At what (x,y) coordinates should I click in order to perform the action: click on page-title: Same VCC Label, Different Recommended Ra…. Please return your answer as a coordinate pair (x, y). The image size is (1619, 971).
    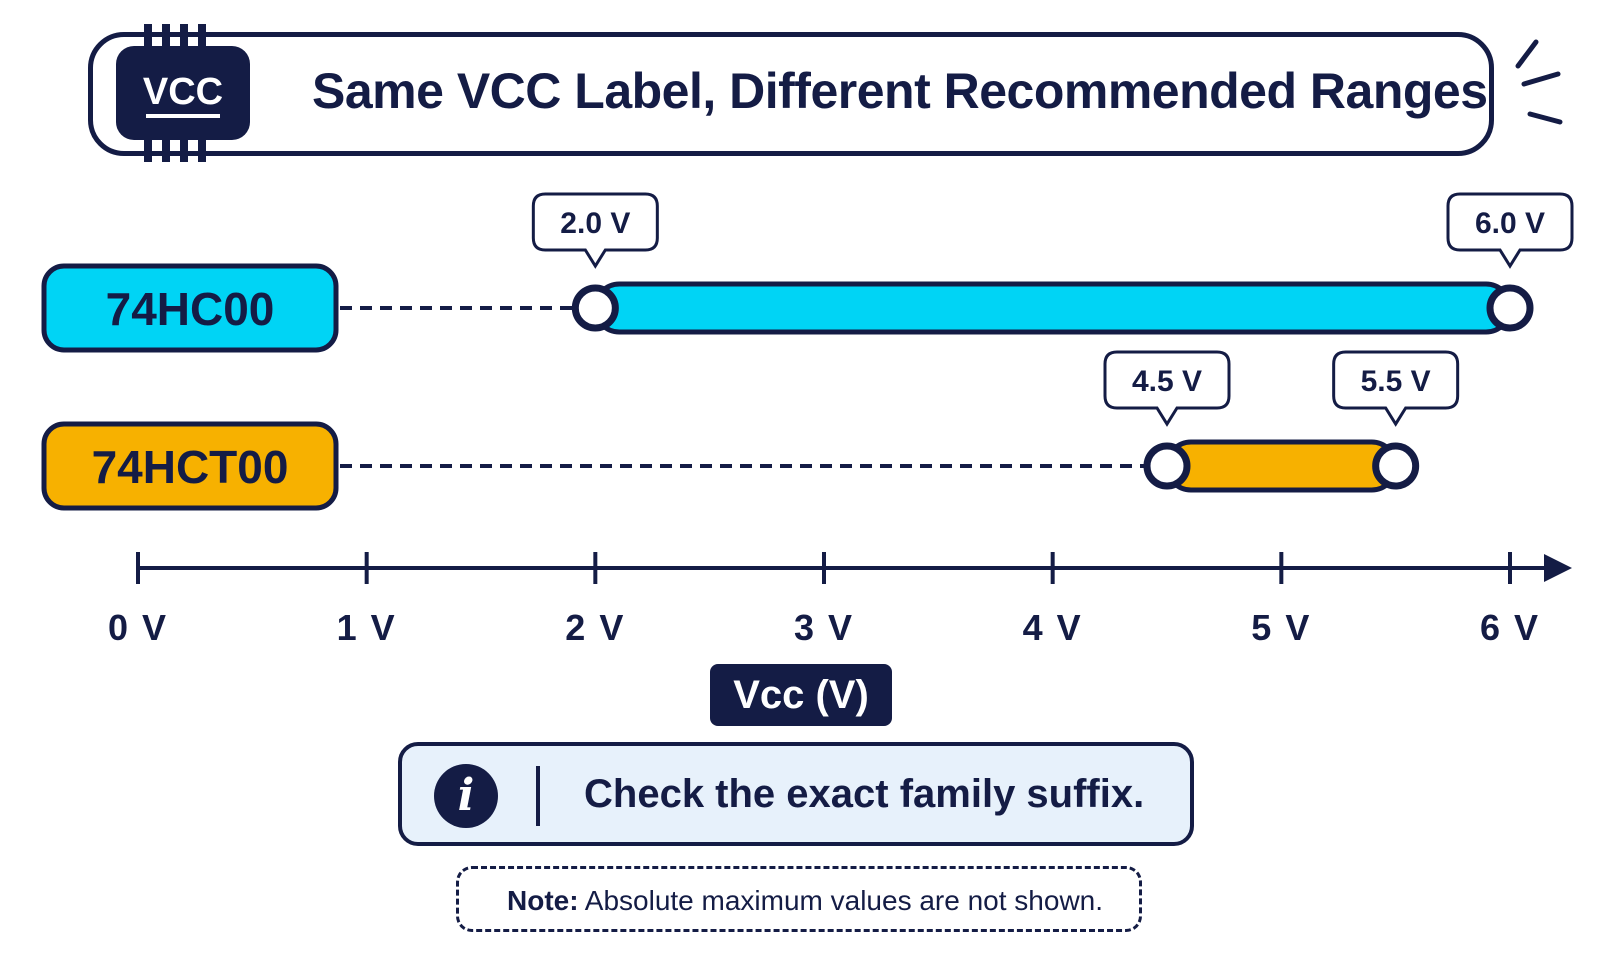
    Looking at the image, I should click on (900, 91).